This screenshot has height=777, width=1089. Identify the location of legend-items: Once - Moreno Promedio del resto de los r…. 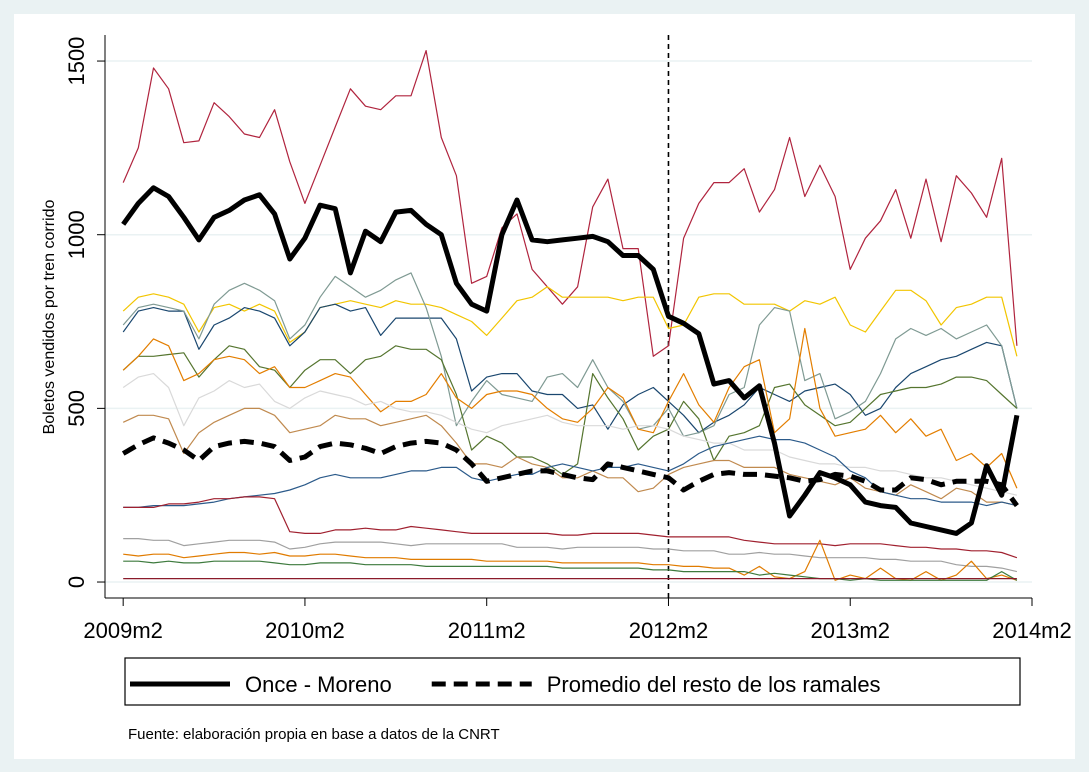
(505, 684).